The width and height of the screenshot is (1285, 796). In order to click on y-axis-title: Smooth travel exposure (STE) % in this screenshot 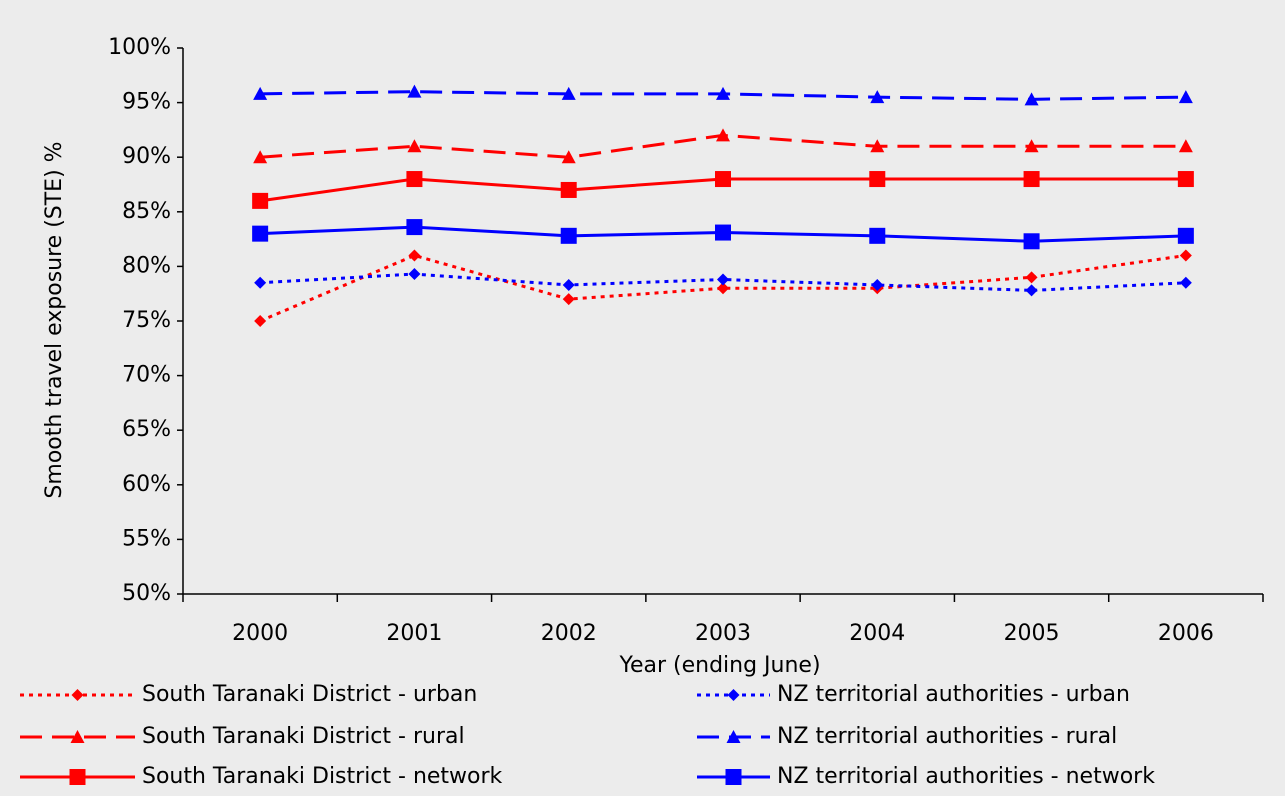, I will do `click(54, 319)`.